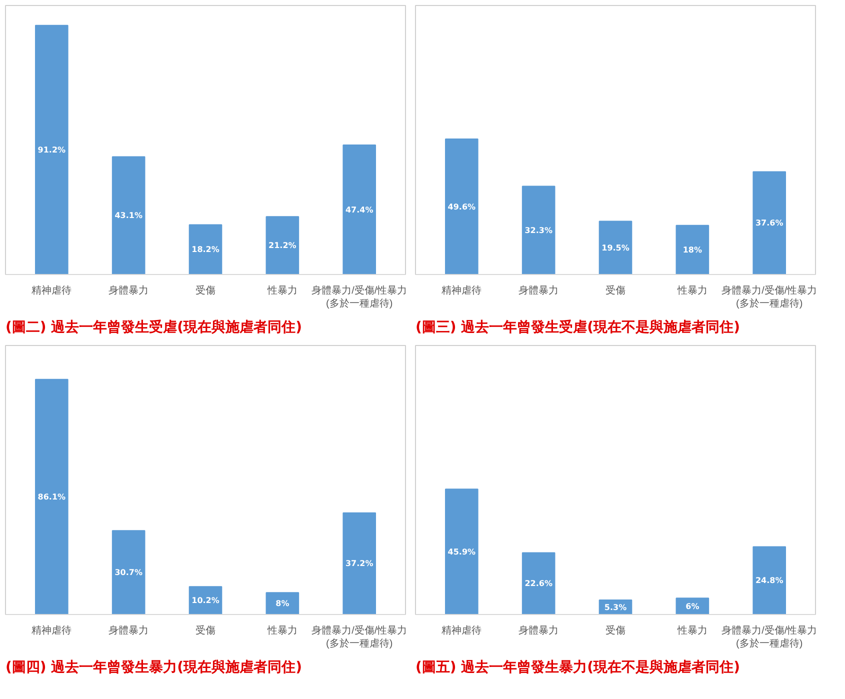 This screenshot has width=845, height=699. I want to click on text: (圖五) 過去一年曾發生暴力(現在不是與施虐者同住), so click(578, 668).